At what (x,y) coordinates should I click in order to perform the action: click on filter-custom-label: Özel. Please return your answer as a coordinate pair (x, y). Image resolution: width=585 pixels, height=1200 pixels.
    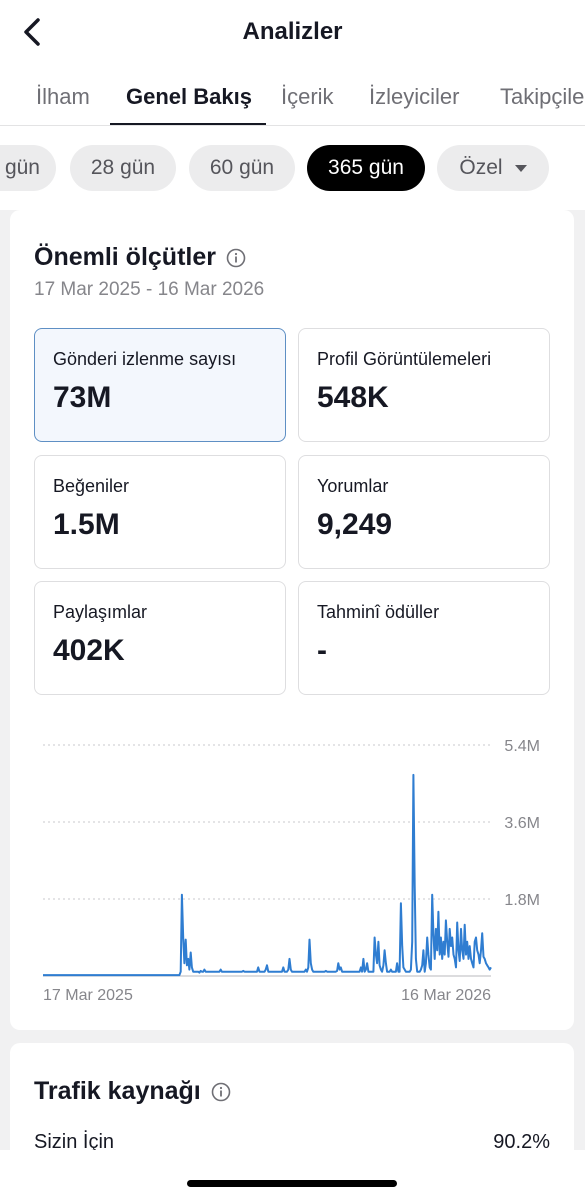
    Looking at the image, I should click on (481, 167).